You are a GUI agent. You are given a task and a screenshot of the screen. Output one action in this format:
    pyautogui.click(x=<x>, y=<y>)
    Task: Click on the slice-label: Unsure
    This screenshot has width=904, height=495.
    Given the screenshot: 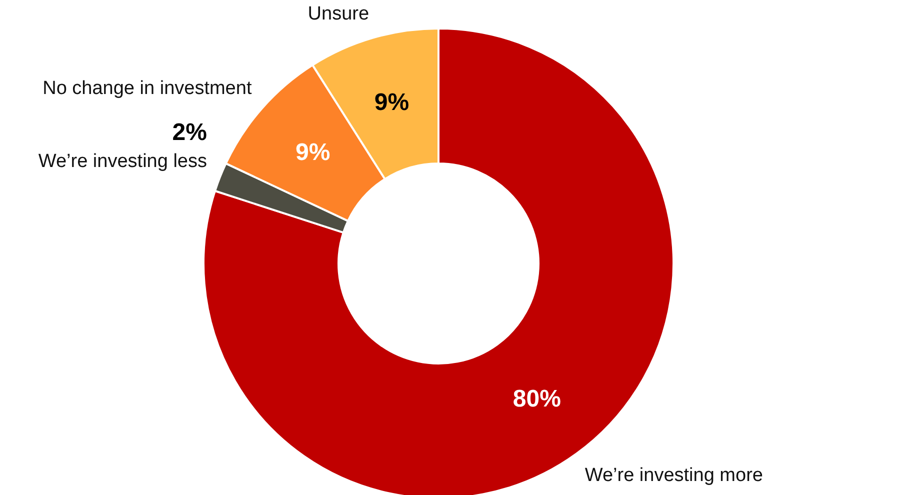 What is the action you would take?
    pyautogui.click(x=339, y=13)
    